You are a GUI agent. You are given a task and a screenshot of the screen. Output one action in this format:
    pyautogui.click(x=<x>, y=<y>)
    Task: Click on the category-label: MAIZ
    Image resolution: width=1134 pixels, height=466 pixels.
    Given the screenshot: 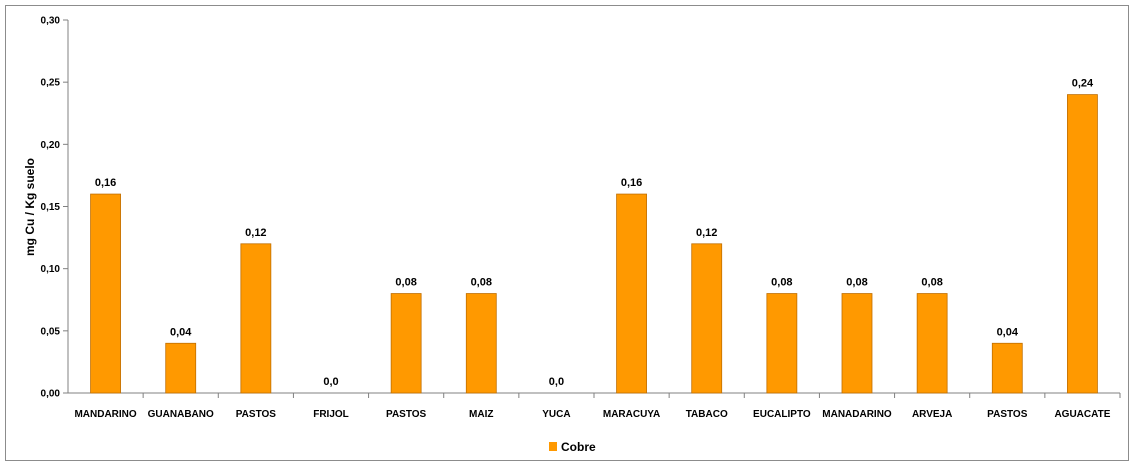 What is the action you would take?
    pyautogui.click(x=481, y=414)
    